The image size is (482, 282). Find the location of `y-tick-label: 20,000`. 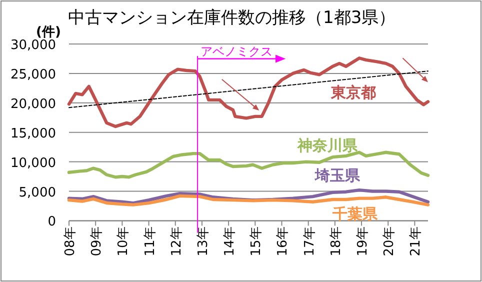

y-tick-label: 20,000 is located at coordinates (33, 104).